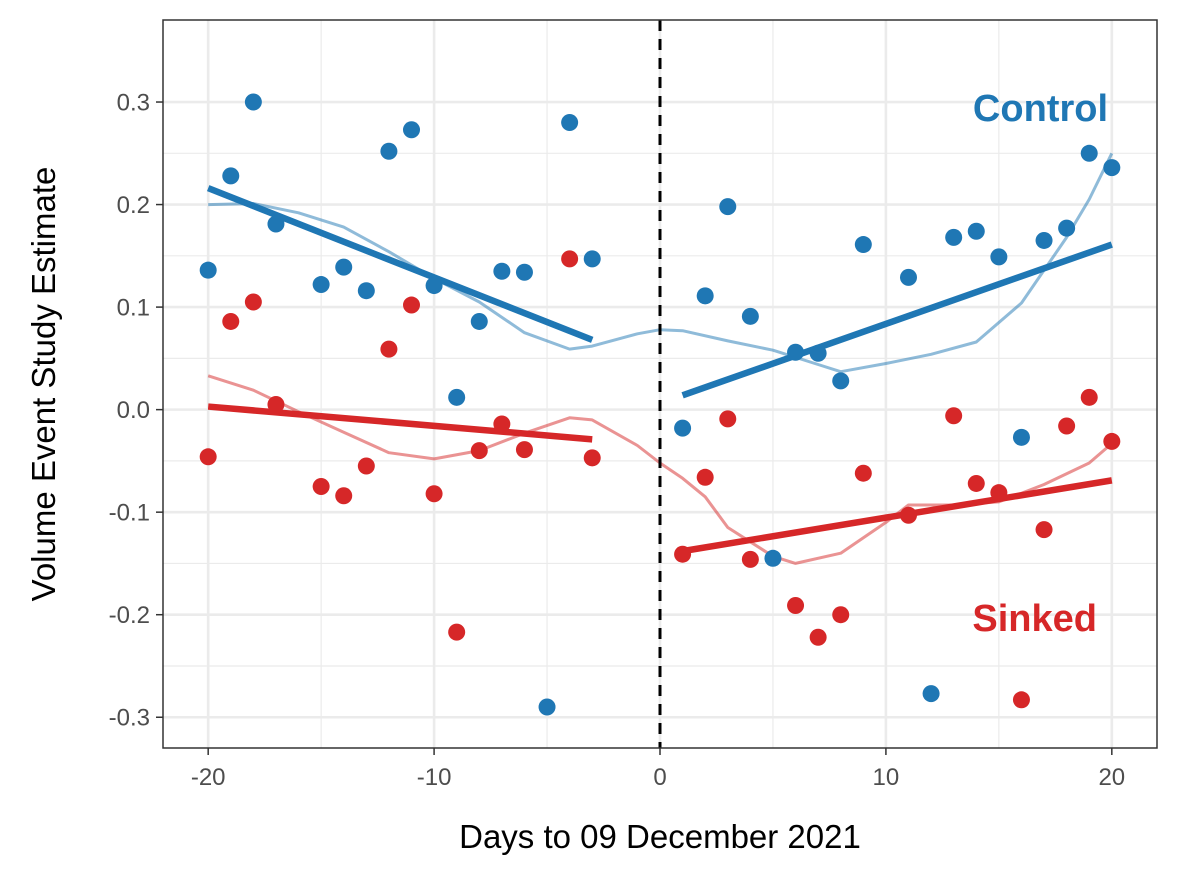 This screenshot has height=885, width=1181. Describe the element at coordinates (1111, 777) in the screenshot. I see `x-tick-label: 20` at that location.